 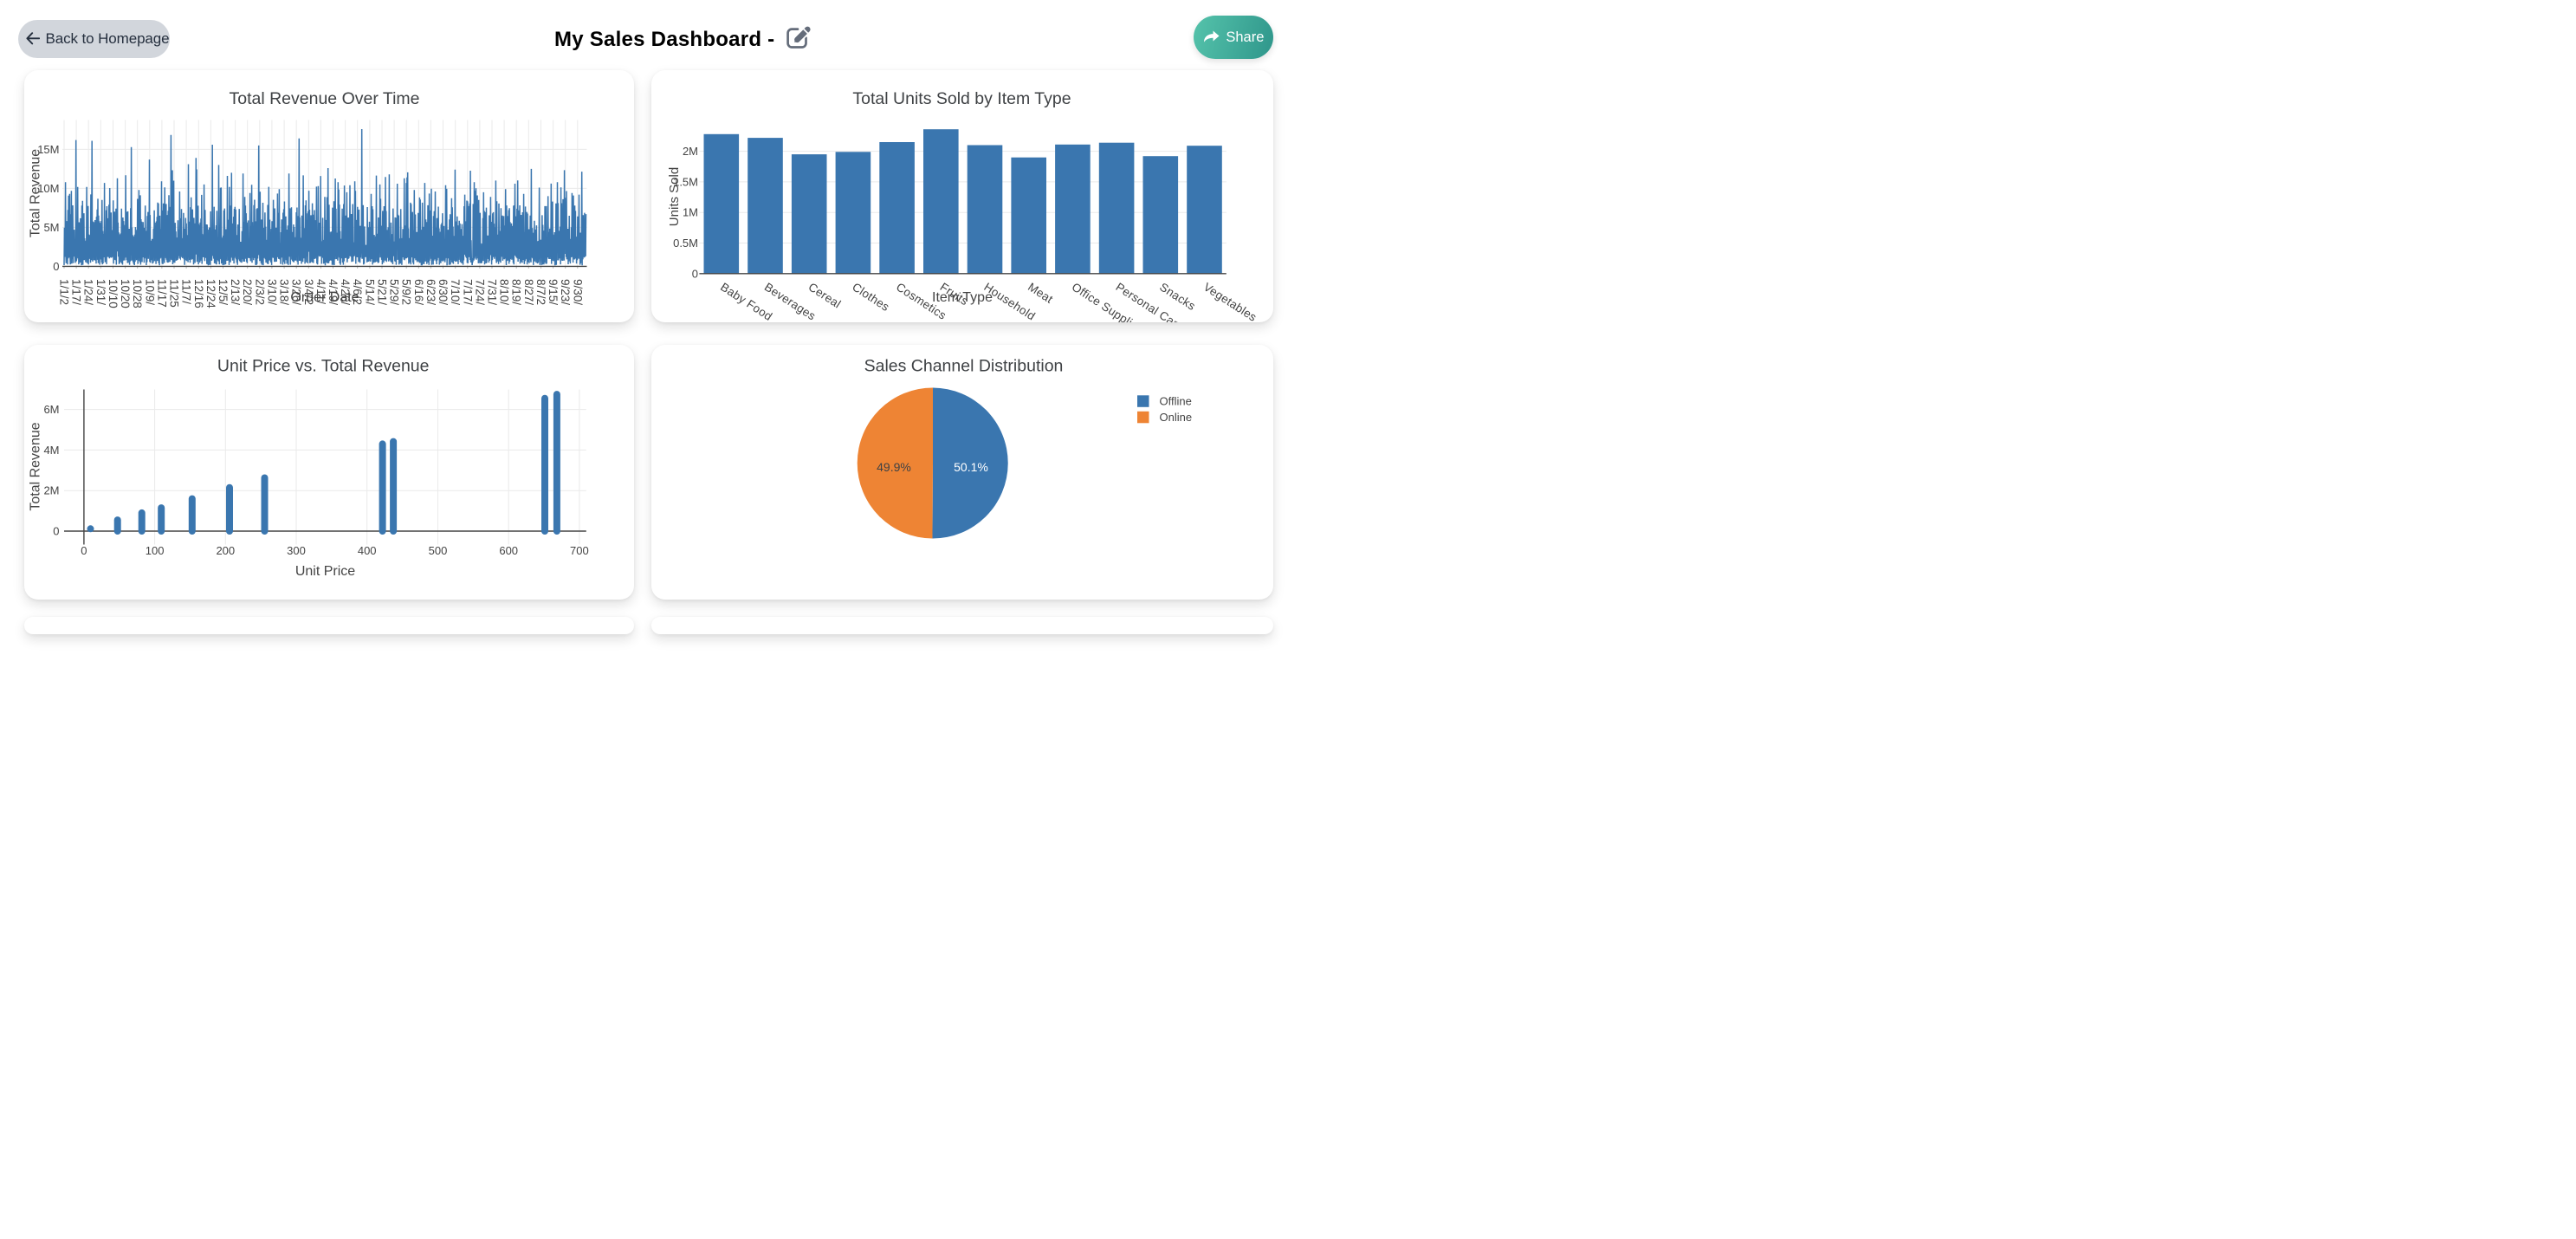 I want to click on svg-text: Online, so click(x=1176, y=417).